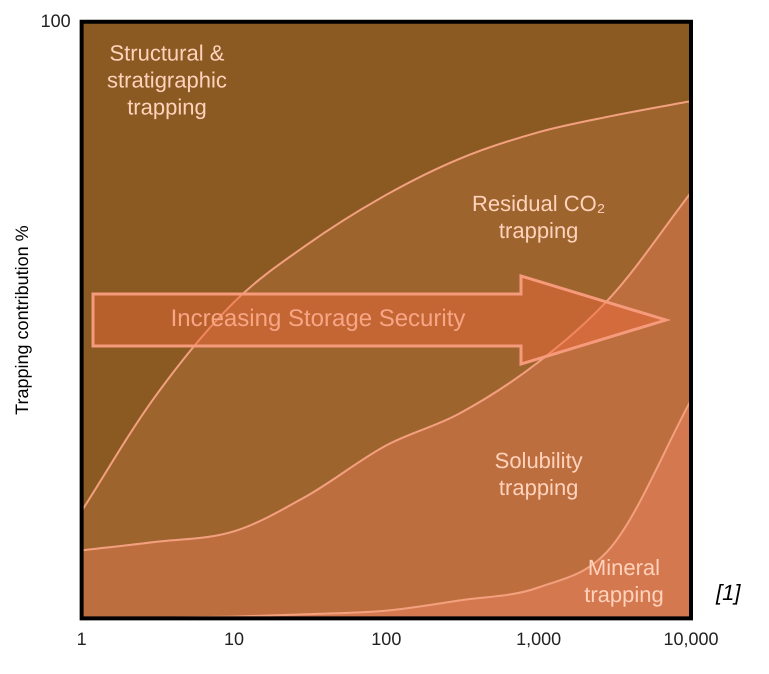  Describe the element at coordinates (538, 474) in the screenshot. I see `series-label: Solubility trapping` at that location.